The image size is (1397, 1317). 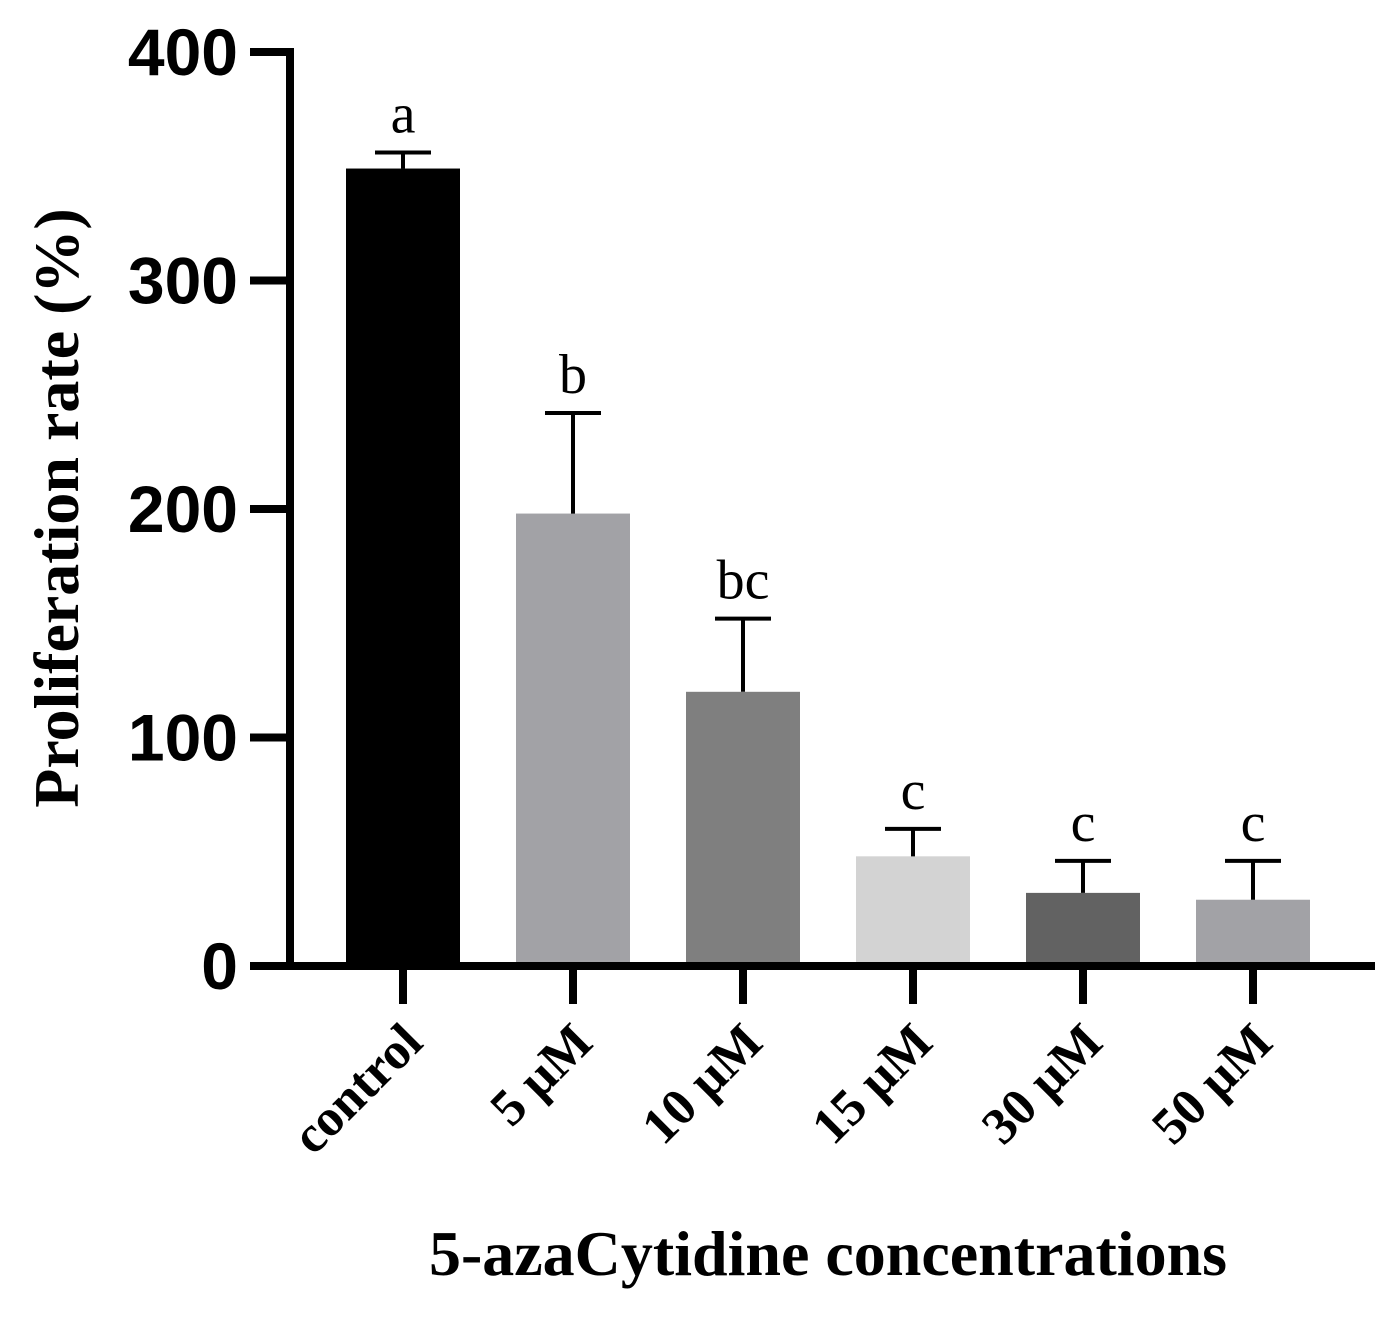 I want to click on y-axis-title: Proliferation rate (%), so click(x=56, y=507).